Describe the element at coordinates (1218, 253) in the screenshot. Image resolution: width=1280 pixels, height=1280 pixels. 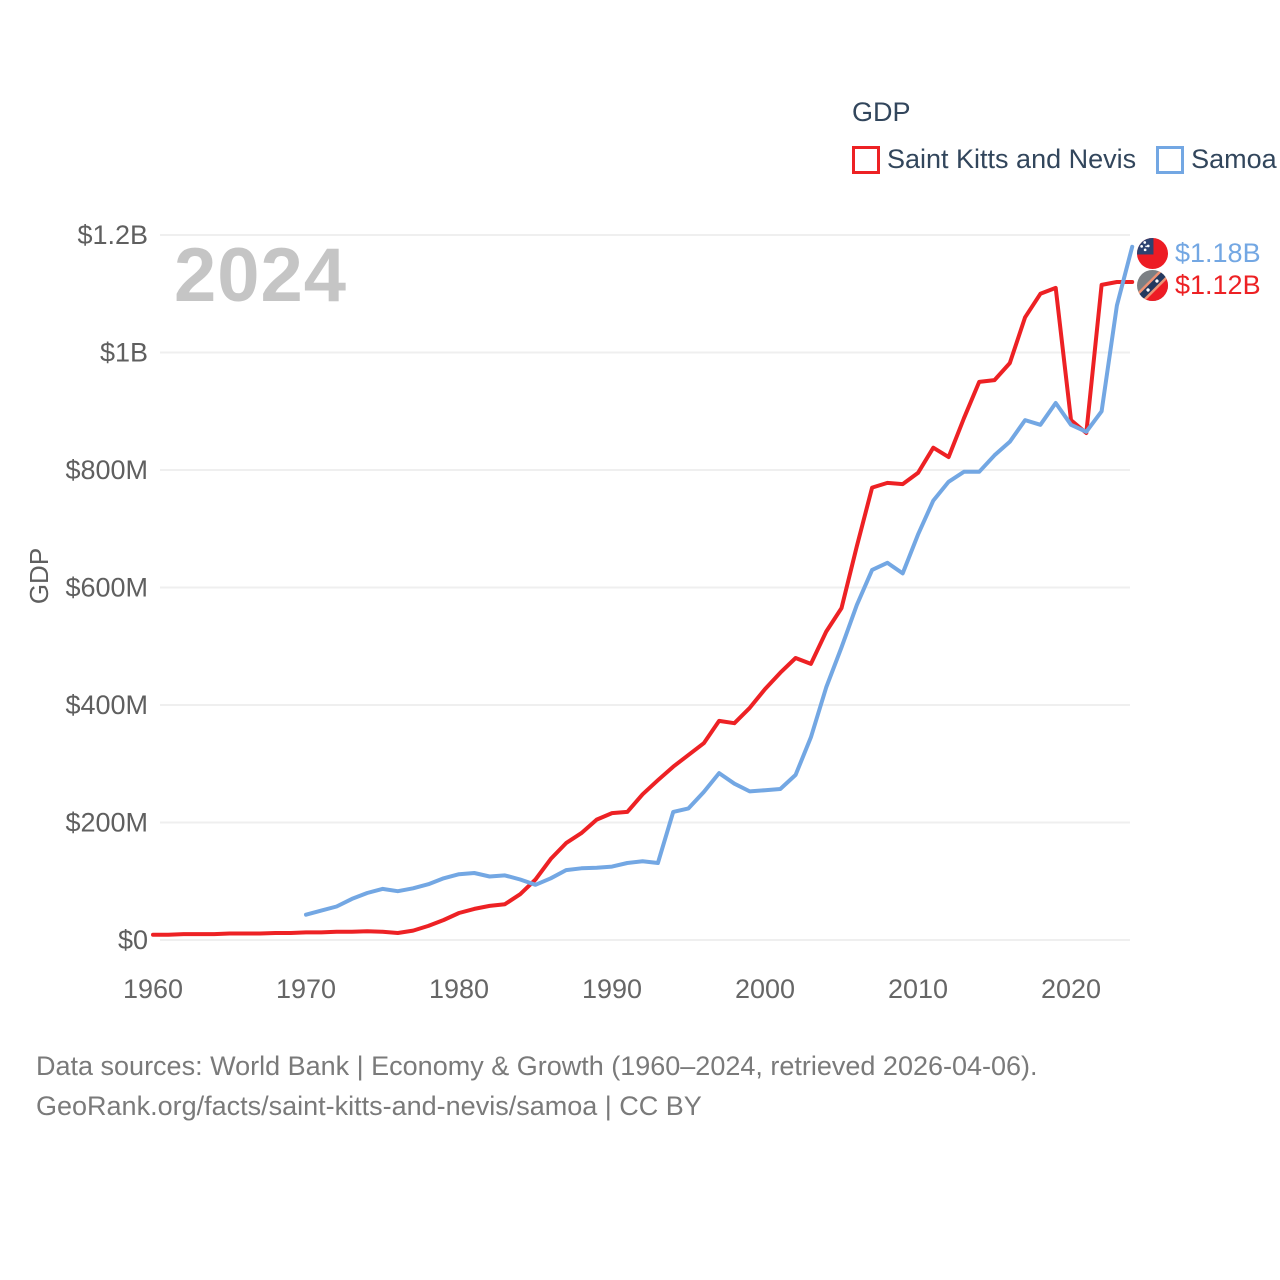
I see `end-value-samoa: $1.18B` at that location.